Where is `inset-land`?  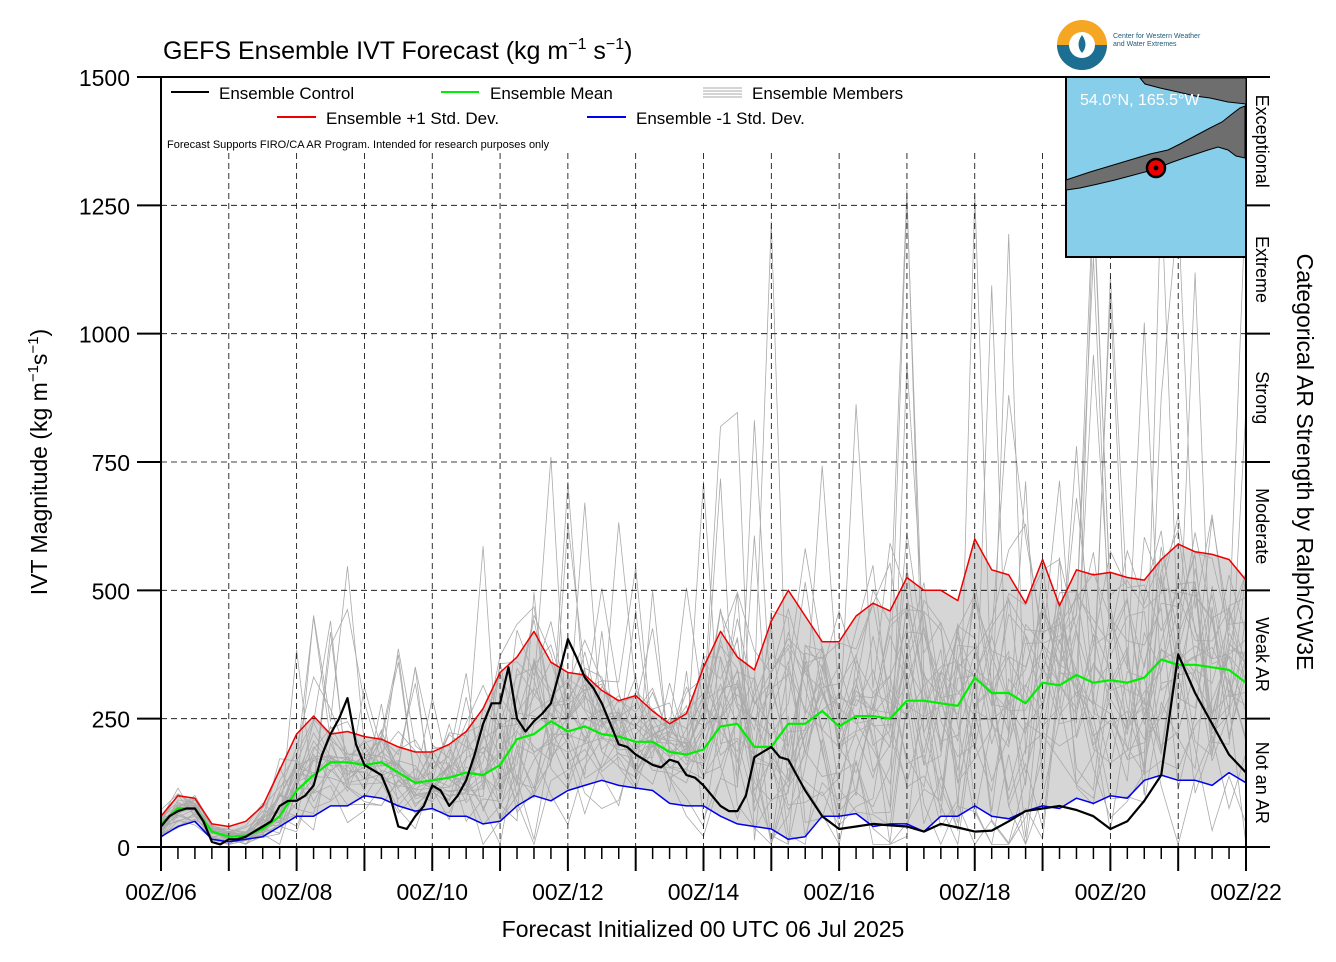 inset-land is located at coordinates (1155, 148).